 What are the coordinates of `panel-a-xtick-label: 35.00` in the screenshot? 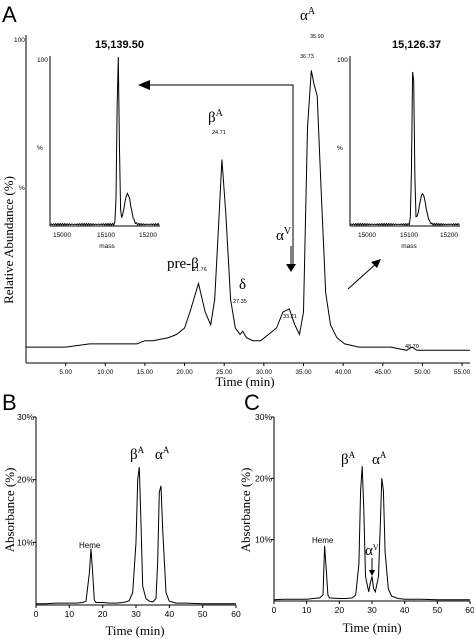 It's located at (303, 372).